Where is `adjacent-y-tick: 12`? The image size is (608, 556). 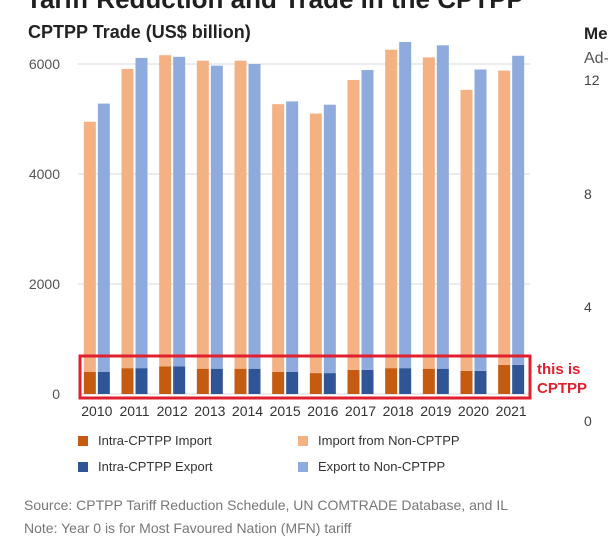
adjacent-y-tick: 12 is located at coordinates (592, 80).